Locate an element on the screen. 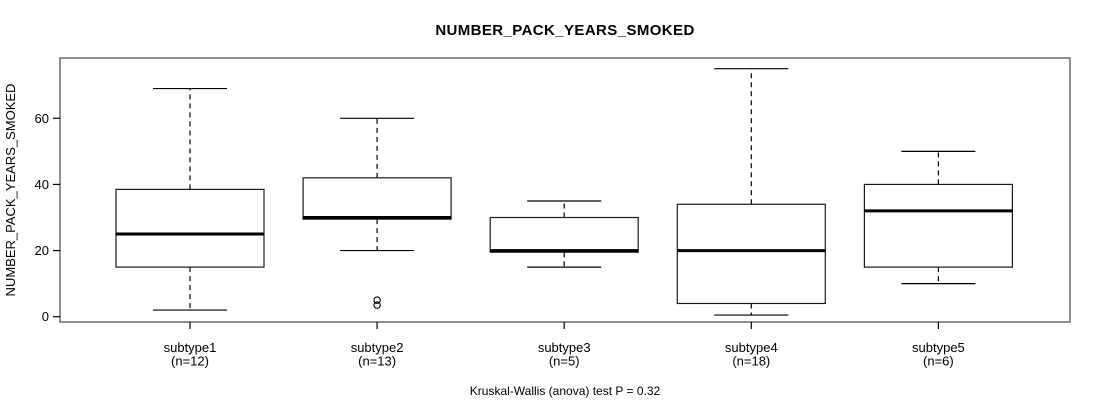 This screenshot has height=400, width=1100. box-group-subtype5 is located at coordinates (938, 217).